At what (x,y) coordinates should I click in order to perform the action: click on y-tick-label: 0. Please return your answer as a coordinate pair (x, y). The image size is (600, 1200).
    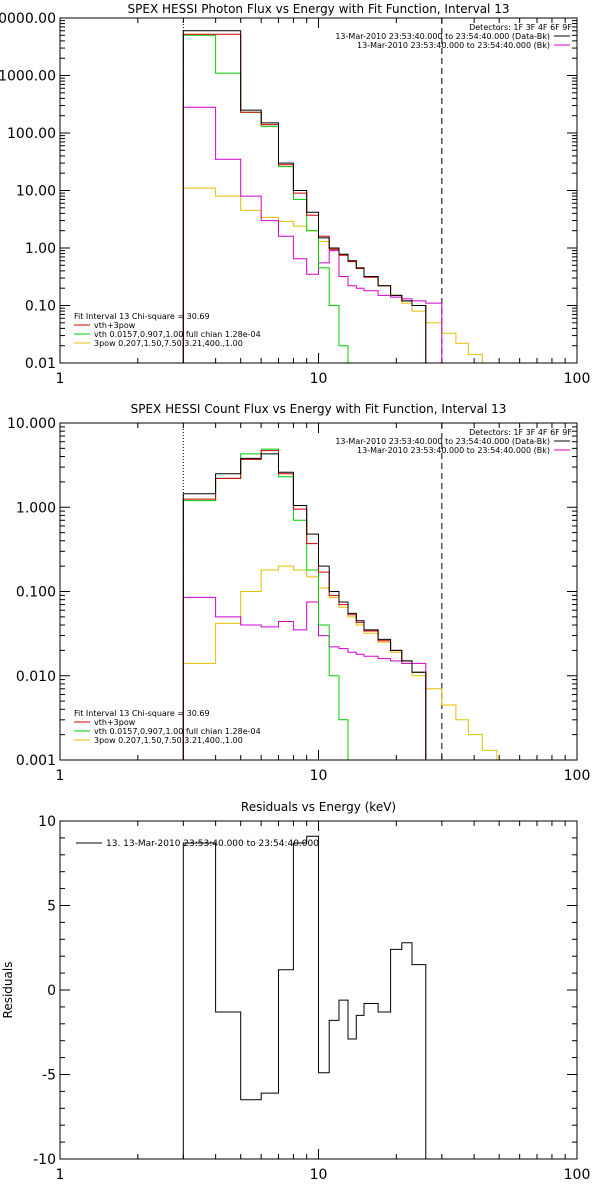
    Looking at the image, I should click on (51, 991).